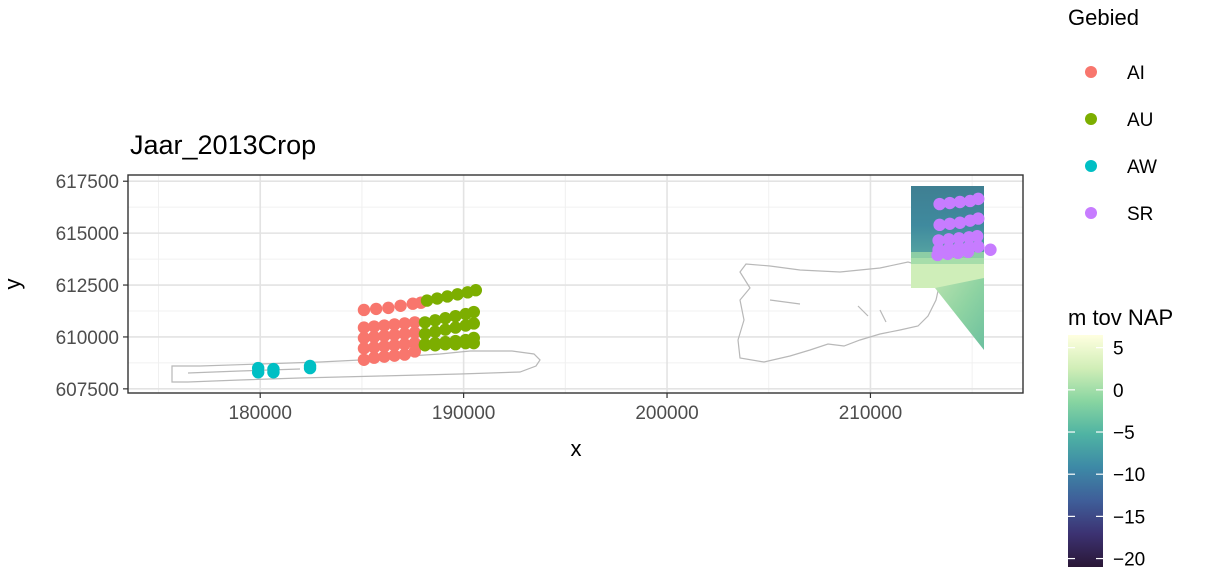  Describe the element at coordinates (87, 234) in the screenshot. I see `y-tick-label: 615000` at that location.